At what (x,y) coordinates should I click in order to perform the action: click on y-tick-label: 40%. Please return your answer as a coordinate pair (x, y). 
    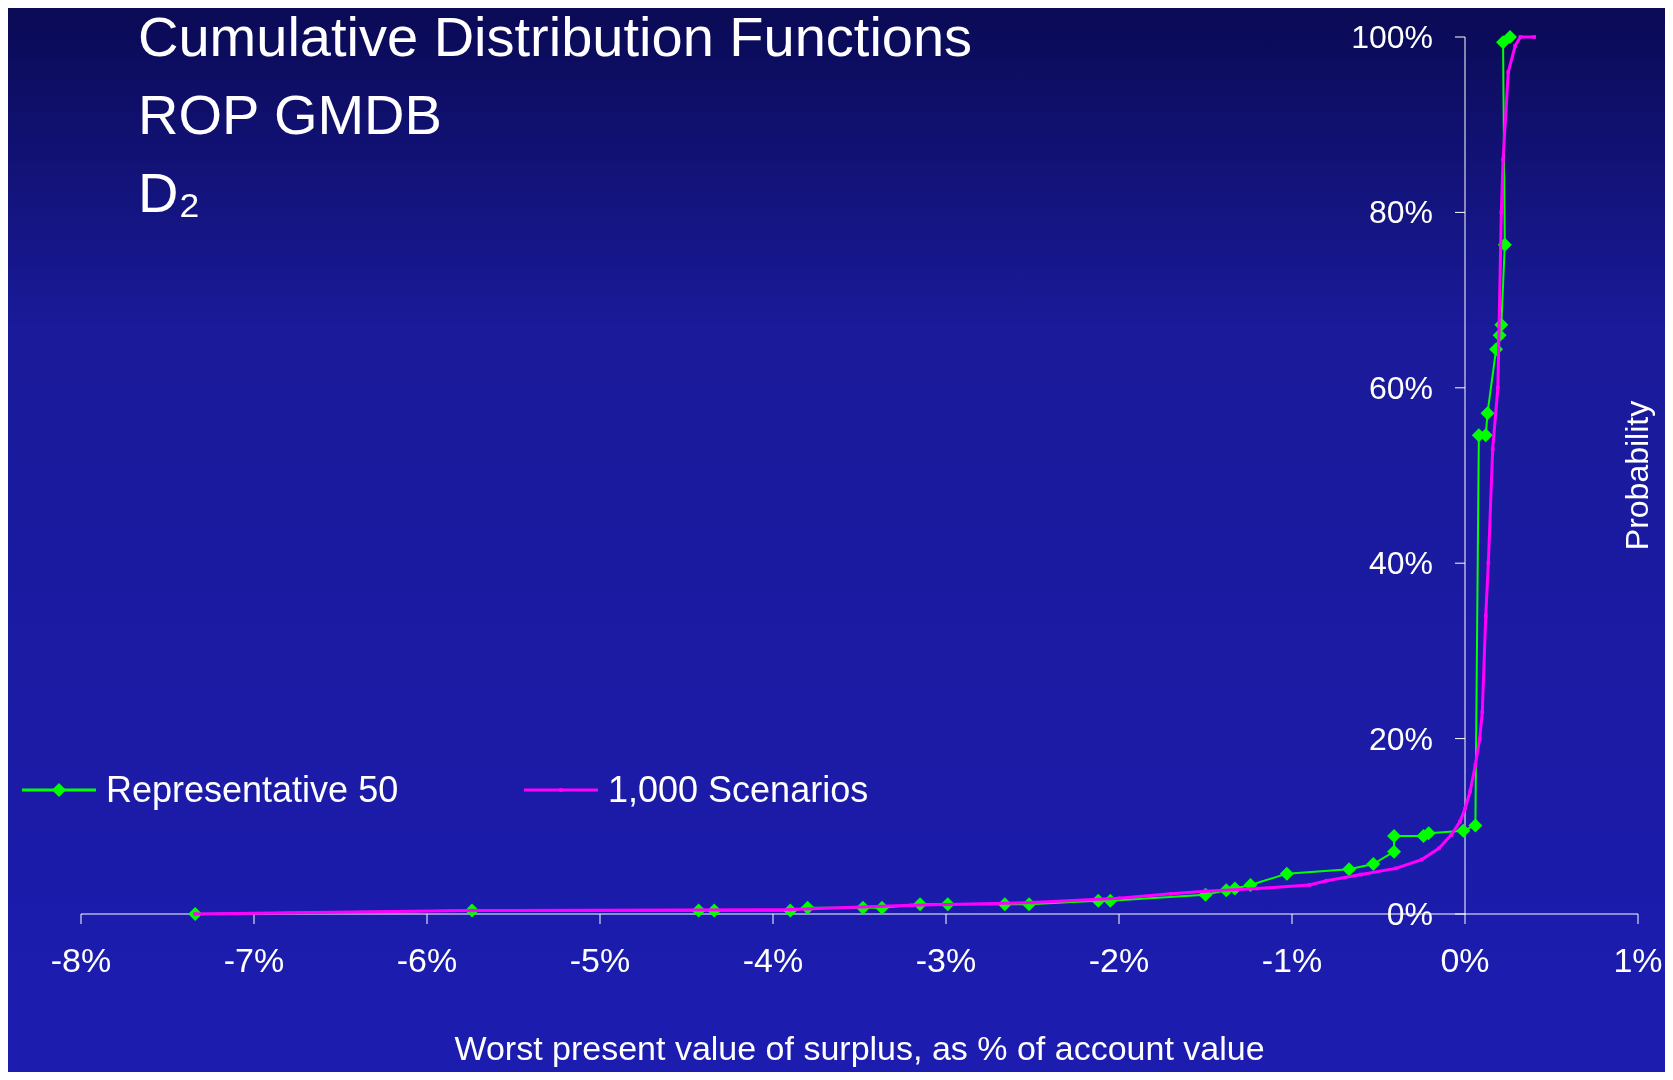
    Looking at the image, I should click on (1400, 563).